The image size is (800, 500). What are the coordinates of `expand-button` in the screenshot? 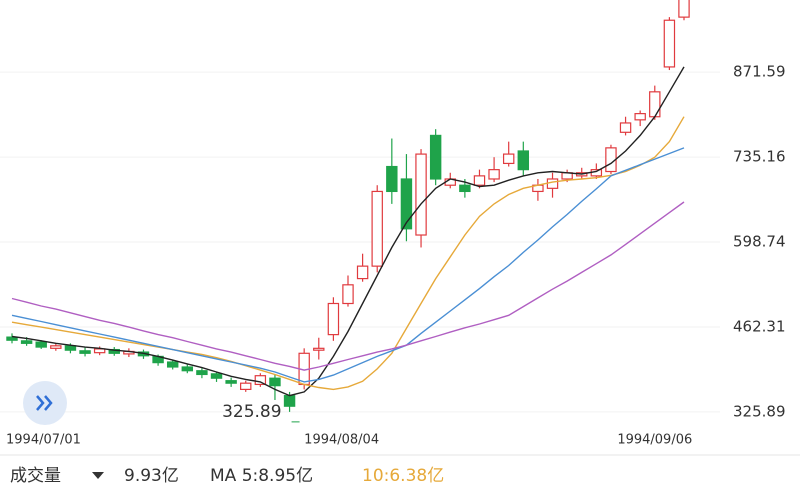 It's located at (45, 403).